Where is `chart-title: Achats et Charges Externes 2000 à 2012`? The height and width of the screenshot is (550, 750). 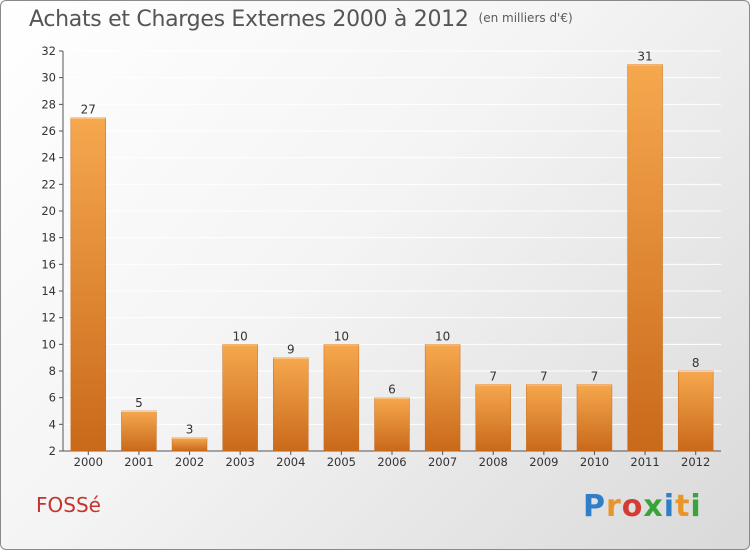 chart-title: Achats et Charges Externes 2000 à 2012 is located at coordinates (249, 19).